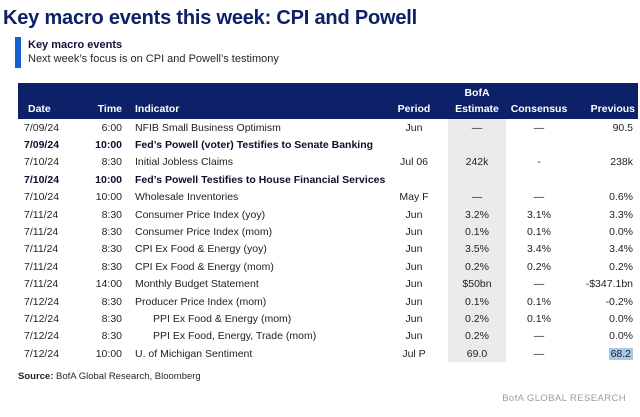  Describe the element at coordinates (477, 162) in the screenshot. I see `cell-estimate: 242k` at that location.